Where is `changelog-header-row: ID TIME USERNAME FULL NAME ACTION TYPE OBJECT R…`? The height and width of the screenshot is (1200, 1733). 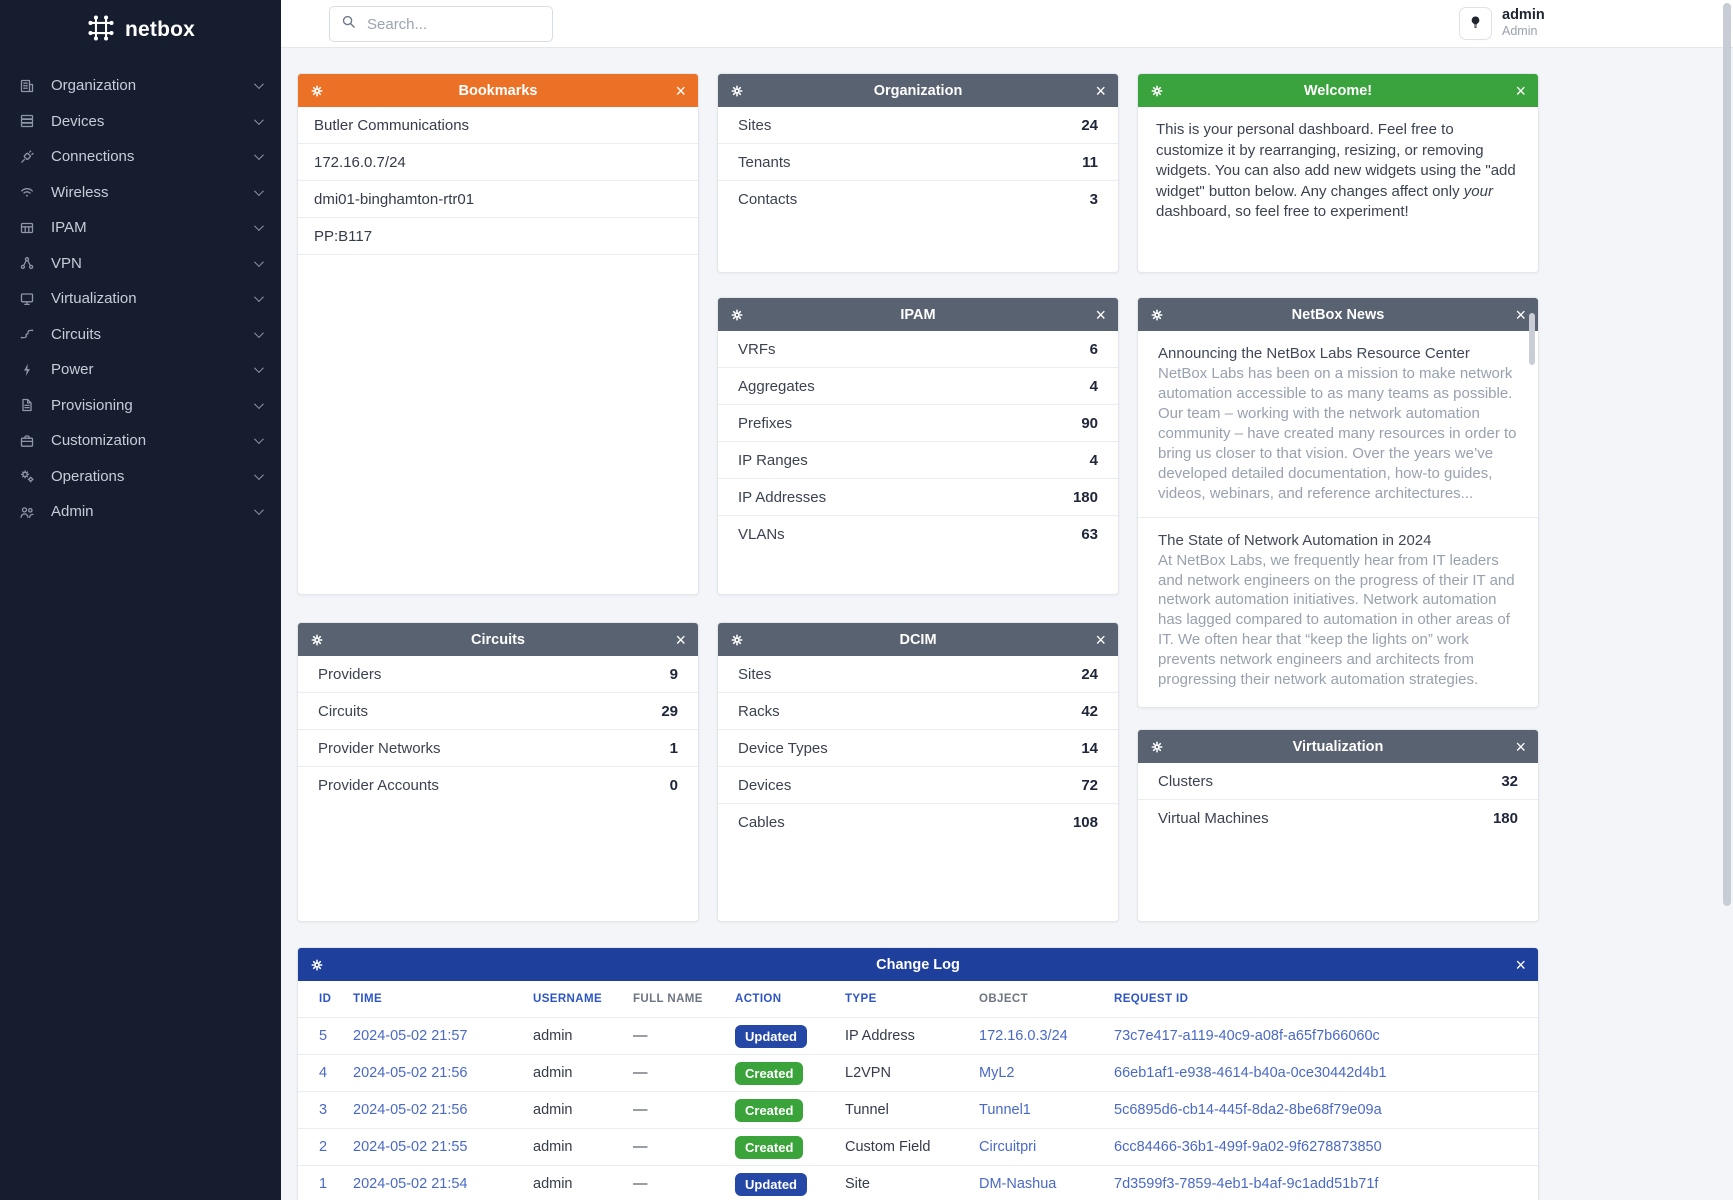 changelog-header-row: ID TIME USERNAME FULL NAME ACTION TYPE OBJECT R… is located at coordinates (918, 999).